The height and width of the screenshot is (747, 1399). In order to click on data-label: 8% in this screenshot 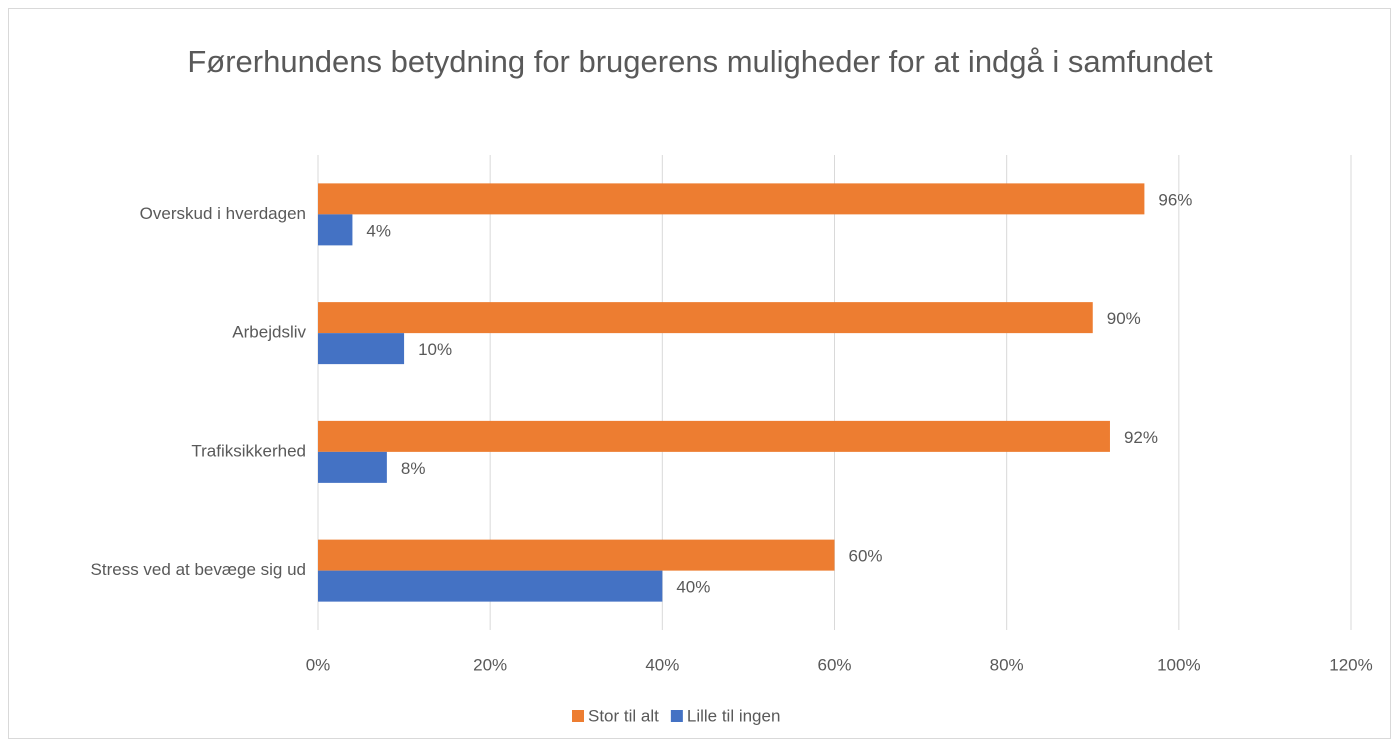, I will do `click(413, 468)`.